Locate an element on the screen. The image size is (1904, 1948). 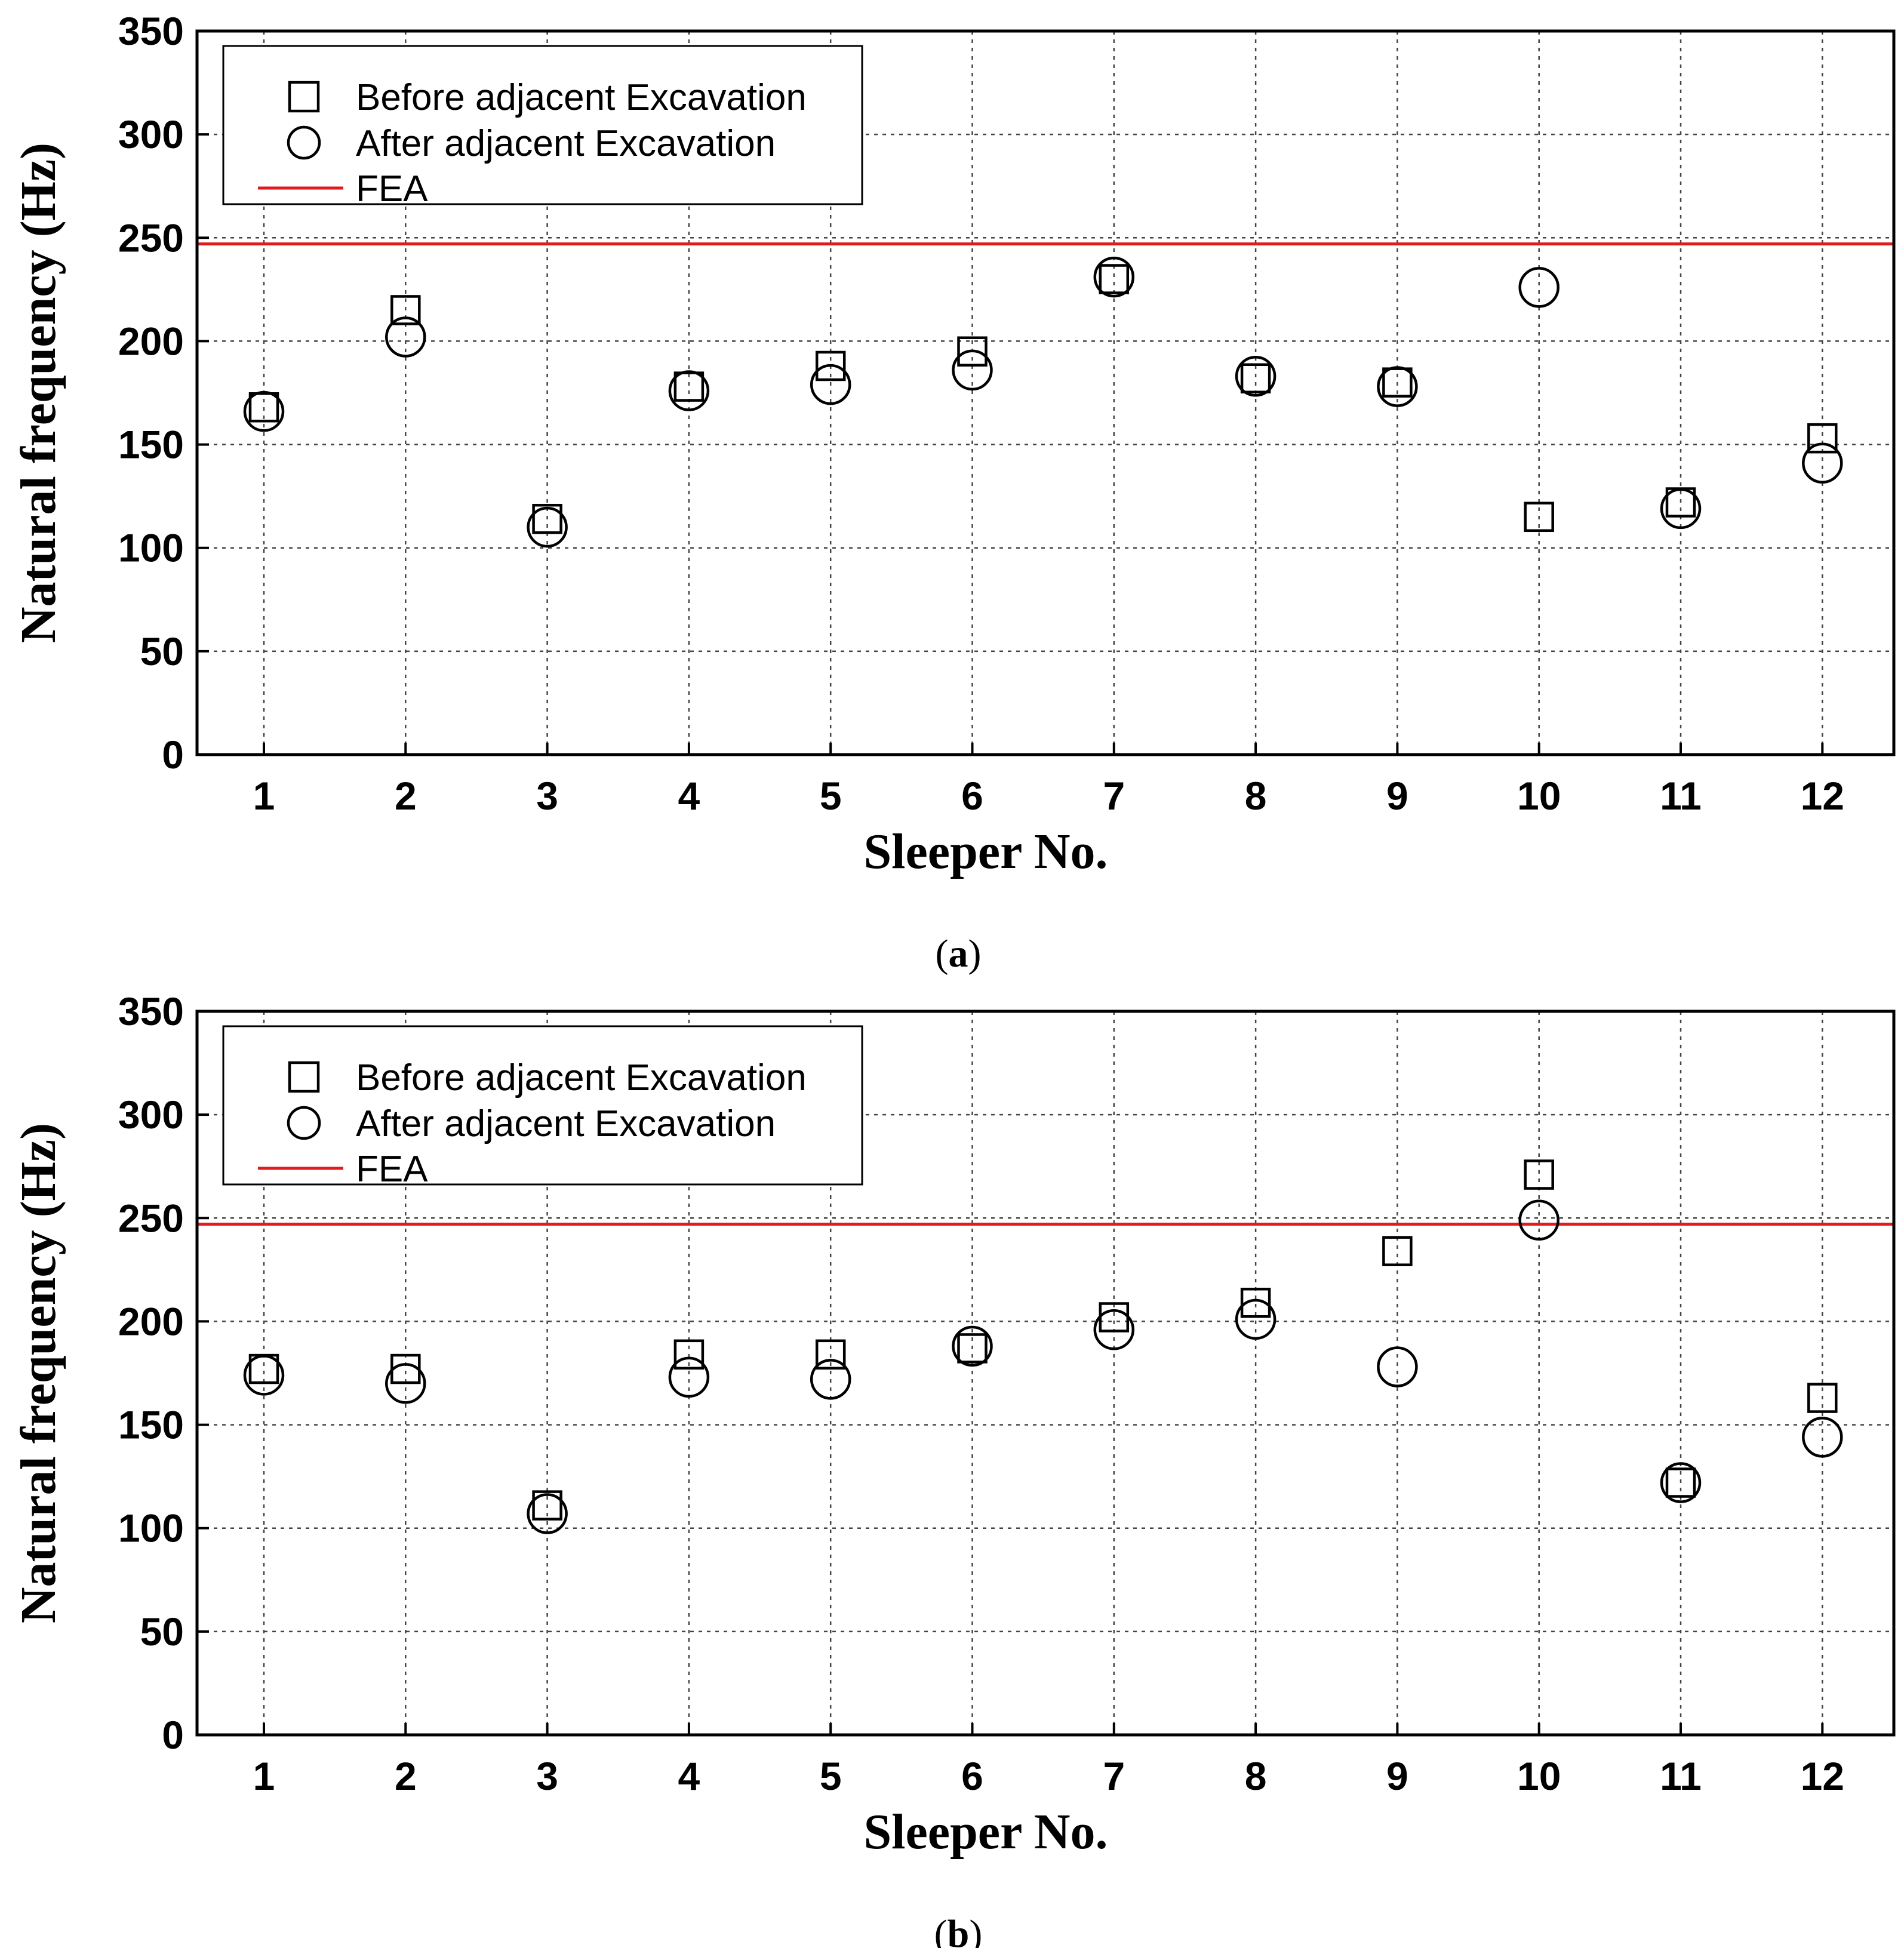
legend-label-before: Before adjacent Excavation is located at coordinates (581, 97).